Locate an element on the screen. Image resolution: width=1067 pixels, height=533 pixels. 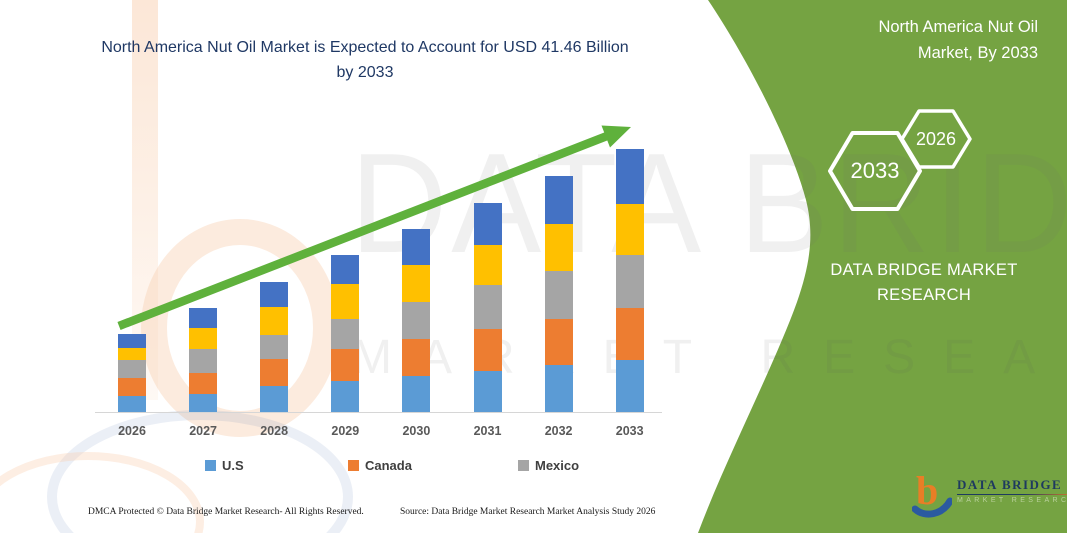
bar-segment-mexico-2028 is located at coordinates (274, 346).